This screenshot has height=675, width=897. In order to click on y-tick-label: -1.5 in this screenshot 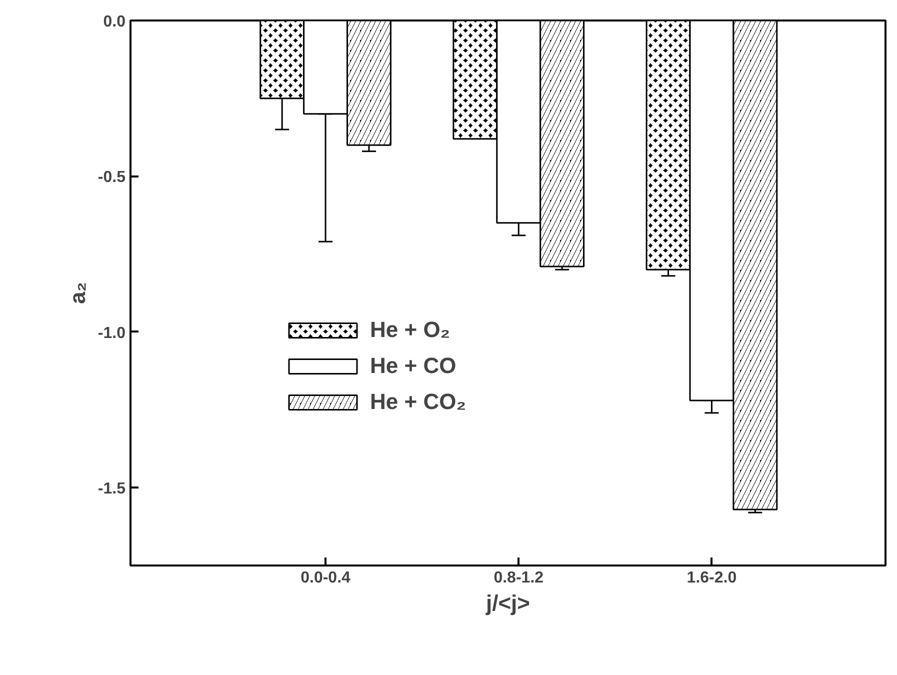, I will do `click(112, 489)`.